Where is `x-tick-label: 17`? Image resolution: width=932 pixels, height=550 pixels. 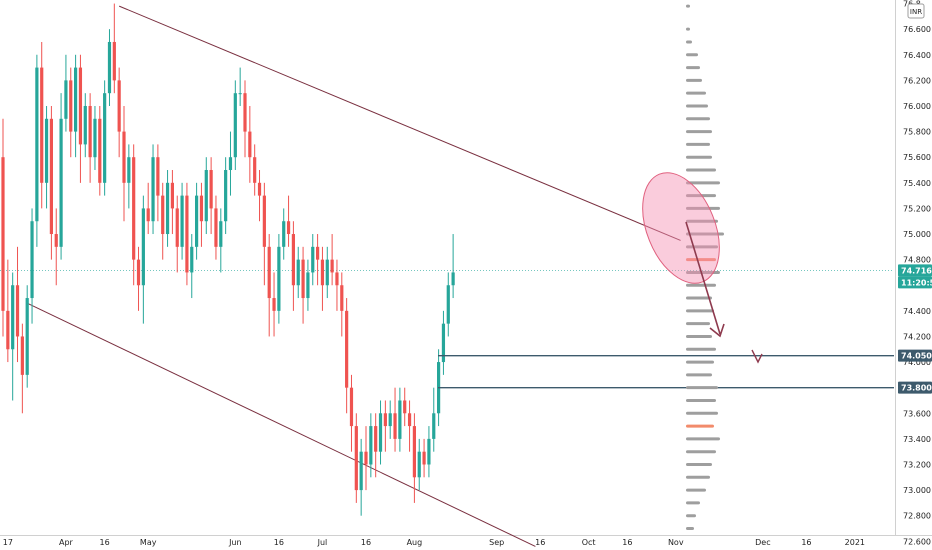
x-tick-label: 17 is located at coordinates (8, 542).